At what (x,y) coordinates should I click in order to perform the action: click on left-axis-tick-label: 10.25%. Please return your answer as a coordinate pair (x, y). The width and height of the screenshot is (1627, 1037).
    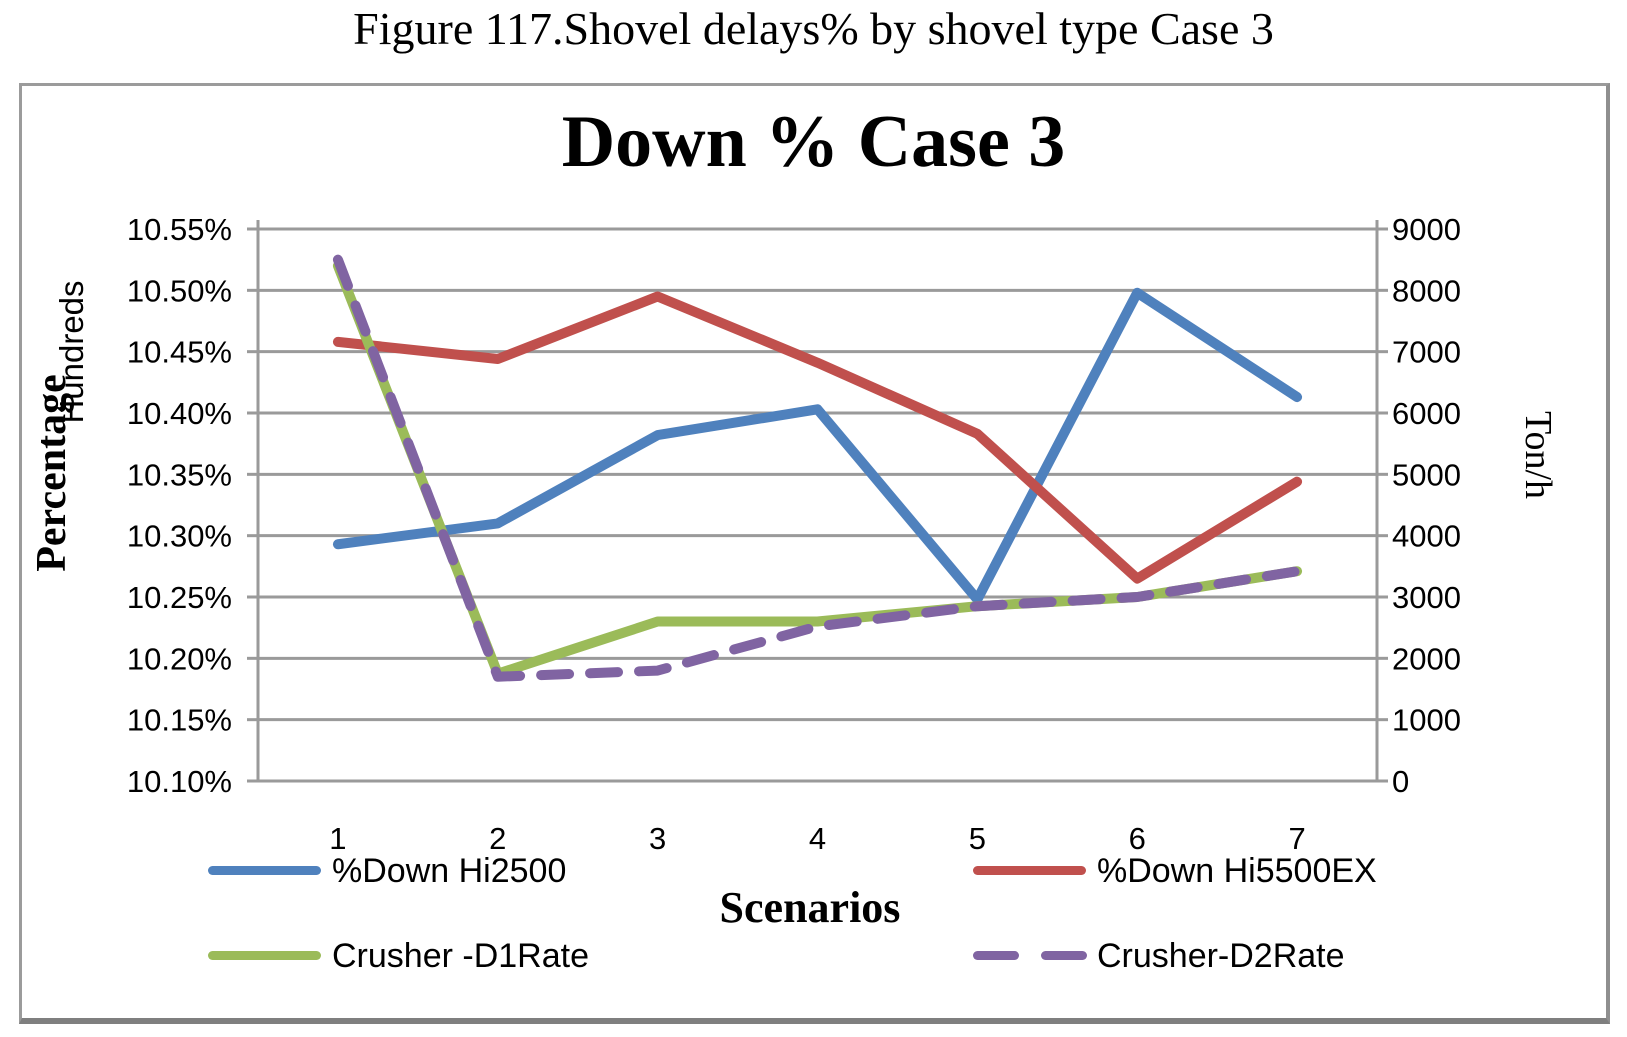
    Looking at the image, I should click on (179, 597).